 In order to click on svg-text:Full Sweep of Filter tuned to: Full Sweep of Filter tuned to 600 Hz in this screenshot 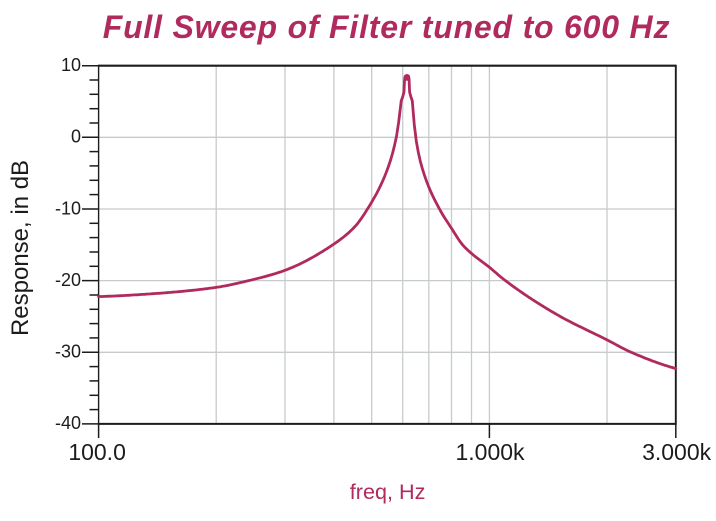, I will do `click(387, 27)`.